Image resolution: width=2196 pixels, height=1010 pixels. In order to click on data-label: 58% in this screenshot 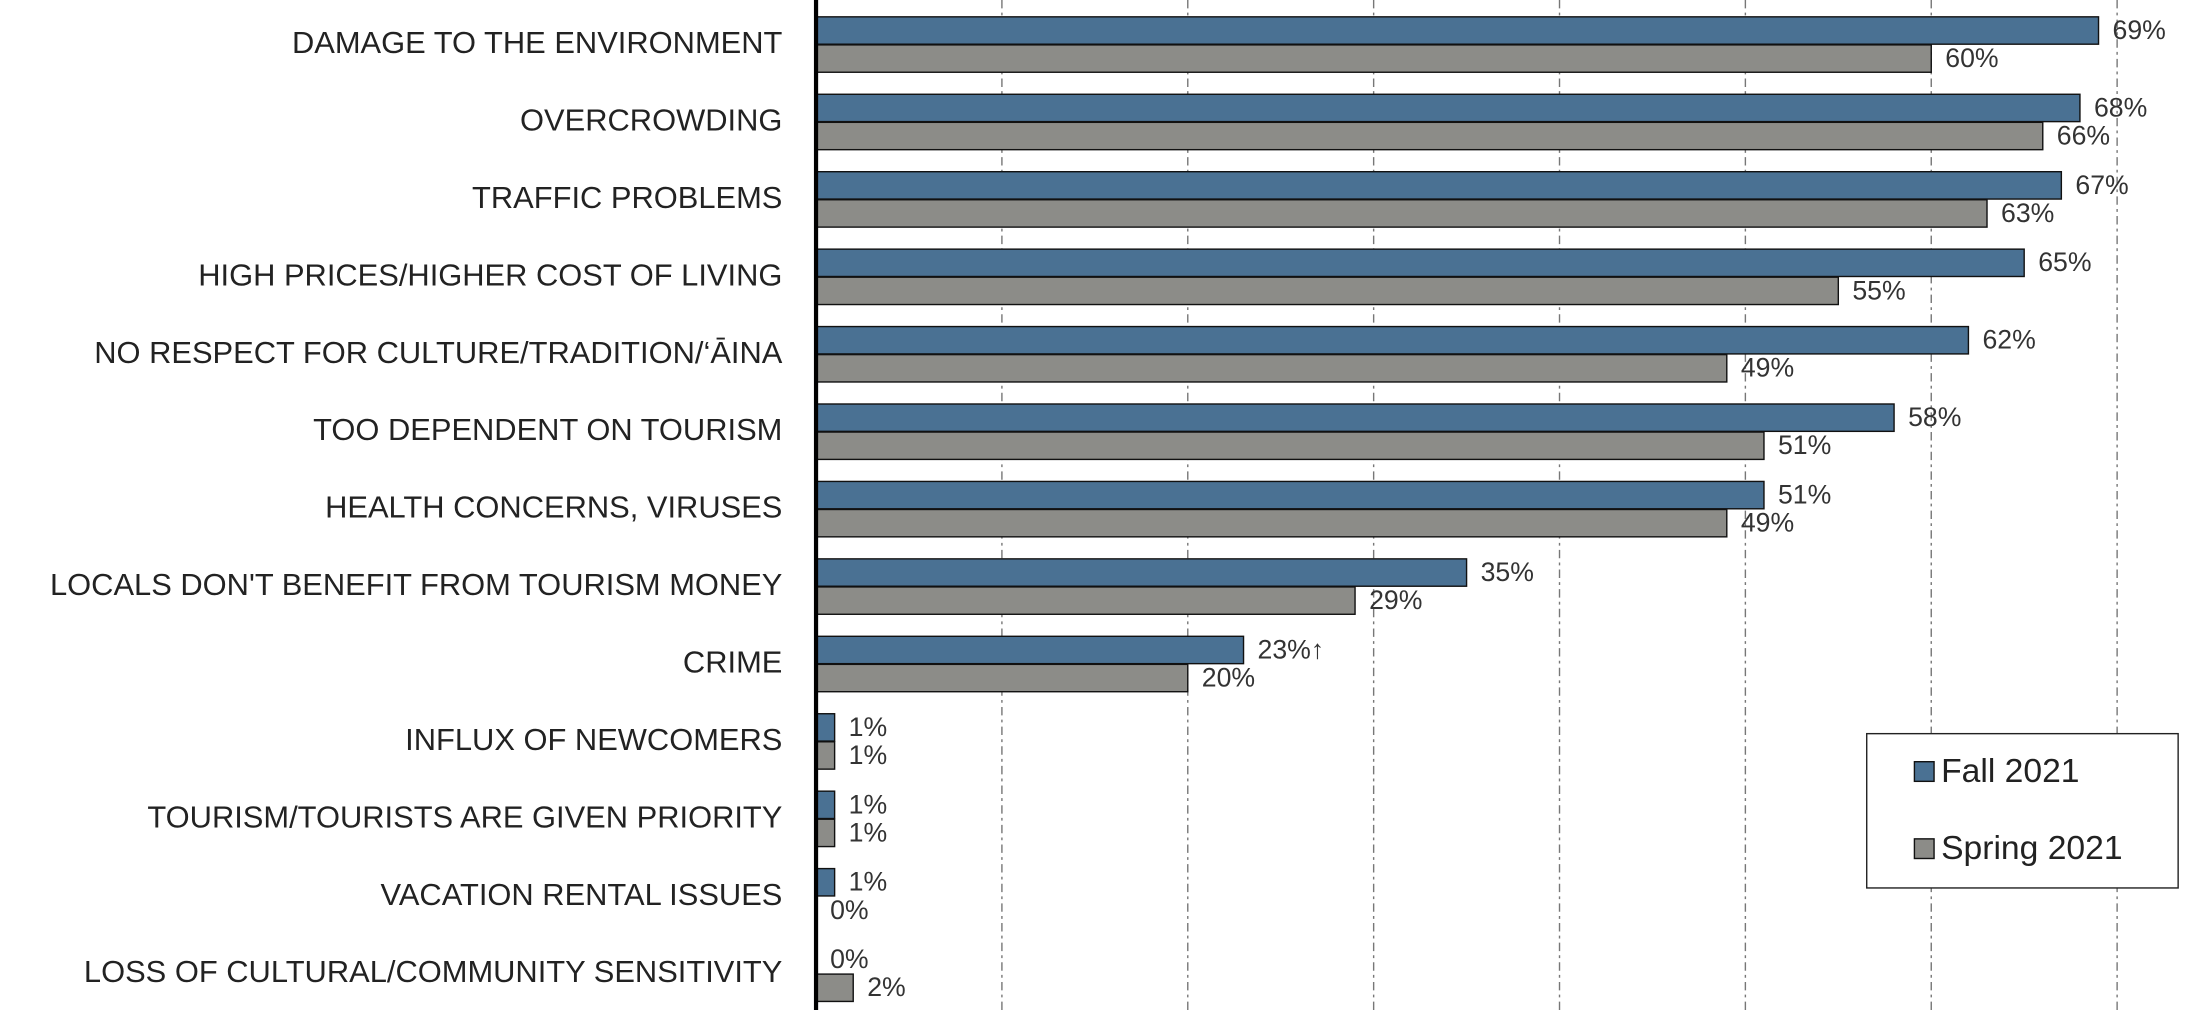, I will do `click(1934, 417)`.